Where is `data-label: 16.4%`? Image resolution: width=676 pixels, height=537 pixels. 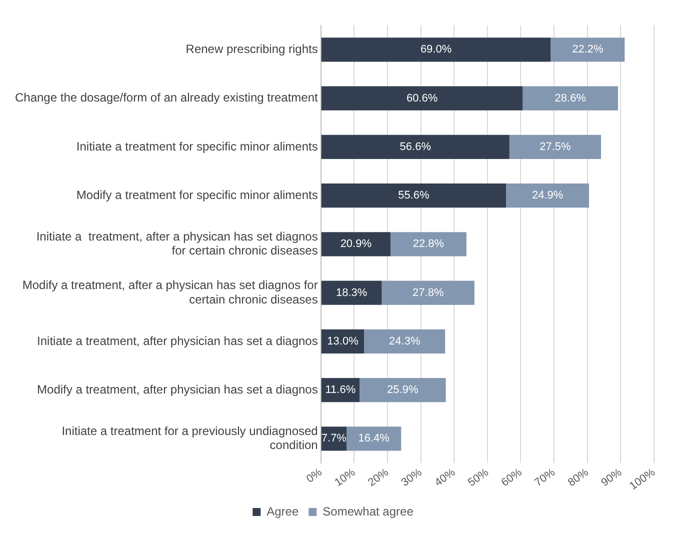
data-label: 16.4% is located at coordinates (374, 438).